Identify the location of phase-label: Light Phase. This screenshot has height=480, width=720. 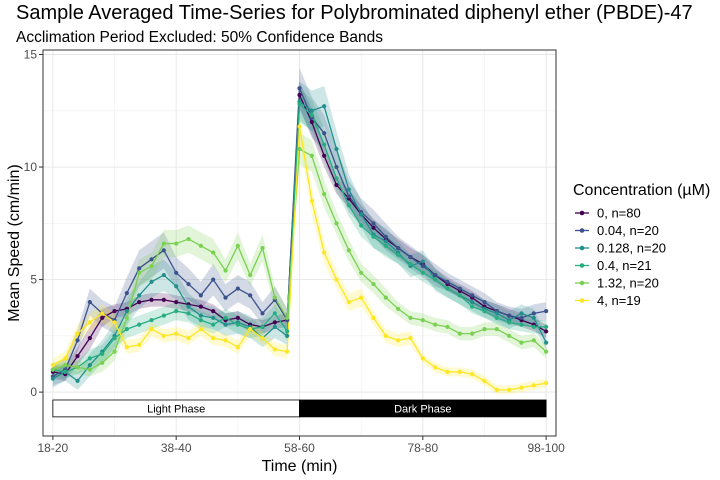
(176, 409).